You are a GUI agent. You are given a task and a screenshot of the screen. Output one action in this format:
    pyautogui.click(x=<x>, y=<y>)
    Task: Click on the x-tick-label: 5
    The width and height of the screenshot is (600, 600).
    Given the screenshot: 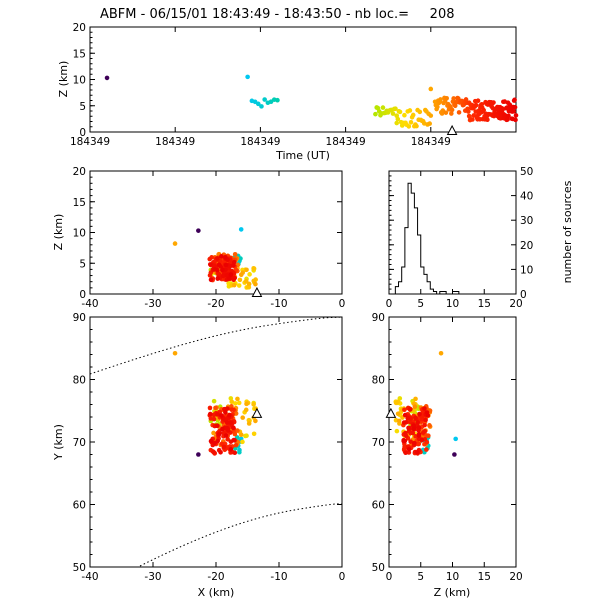 What is the action you would take?
    pyautogui.click(x=420, y=304)
    